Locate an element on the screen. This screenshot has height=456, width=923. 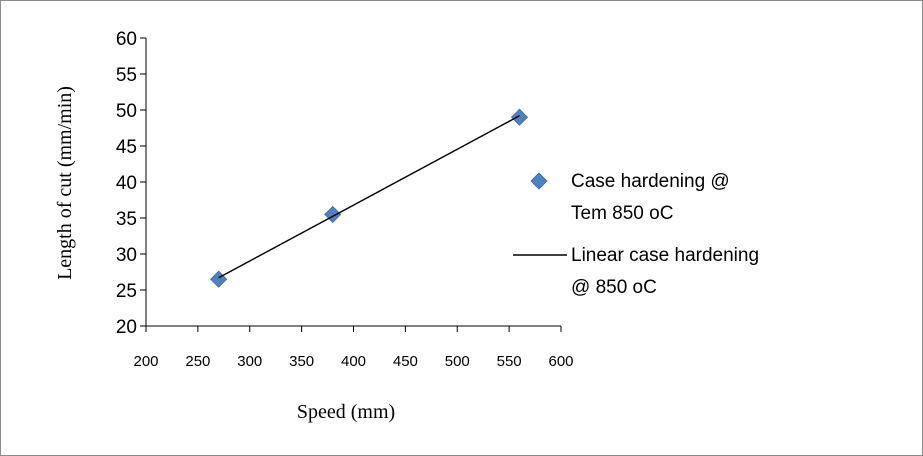
x-tick-label: 550 is located at coordinates (509, 361).